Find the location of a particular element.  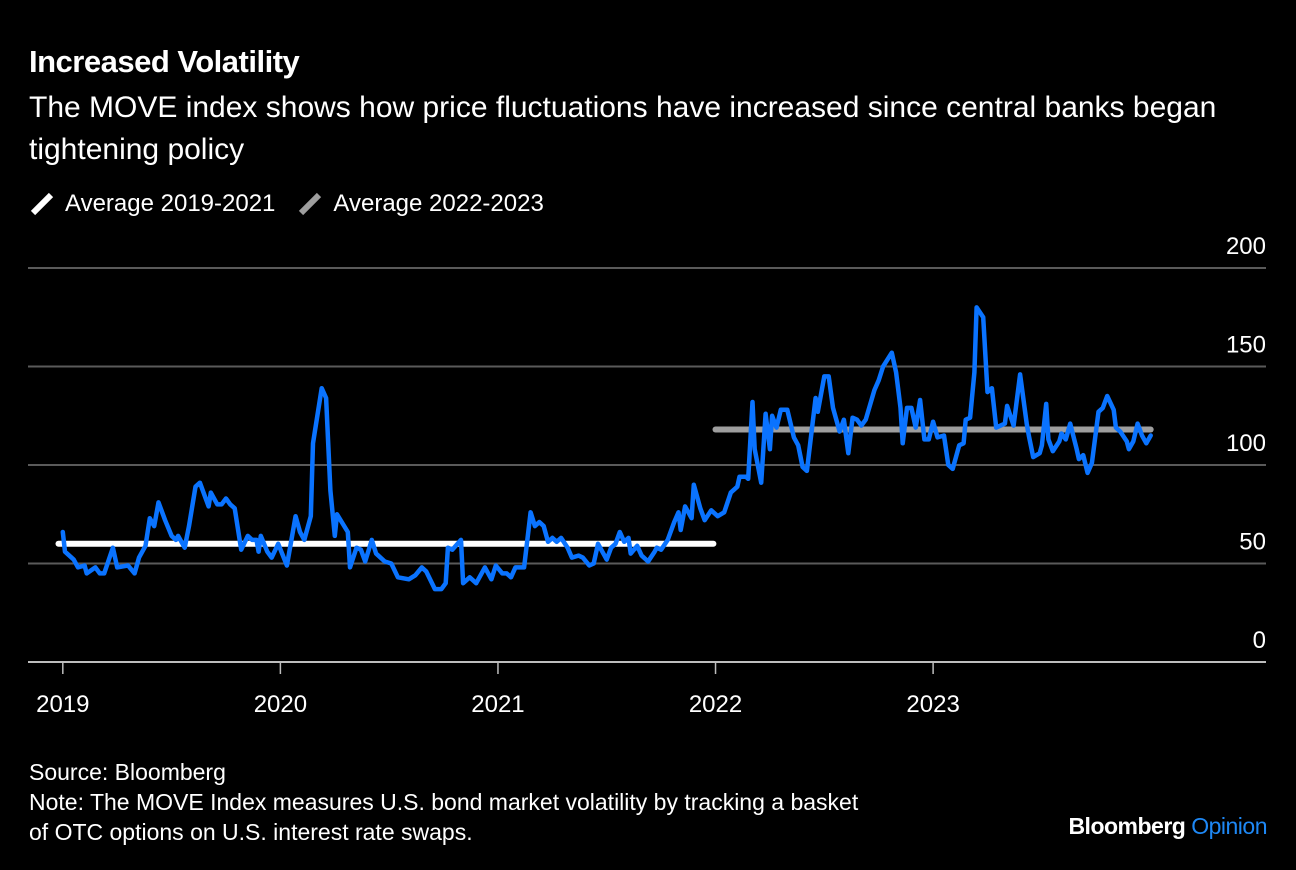

y-tick-label: 150 is located at coordinates (1246, 345).